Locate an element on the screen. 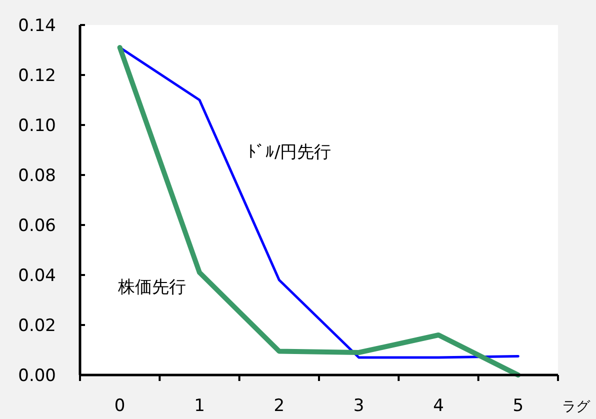  x-tick-label: 1 is located at coordinates (199, 406).